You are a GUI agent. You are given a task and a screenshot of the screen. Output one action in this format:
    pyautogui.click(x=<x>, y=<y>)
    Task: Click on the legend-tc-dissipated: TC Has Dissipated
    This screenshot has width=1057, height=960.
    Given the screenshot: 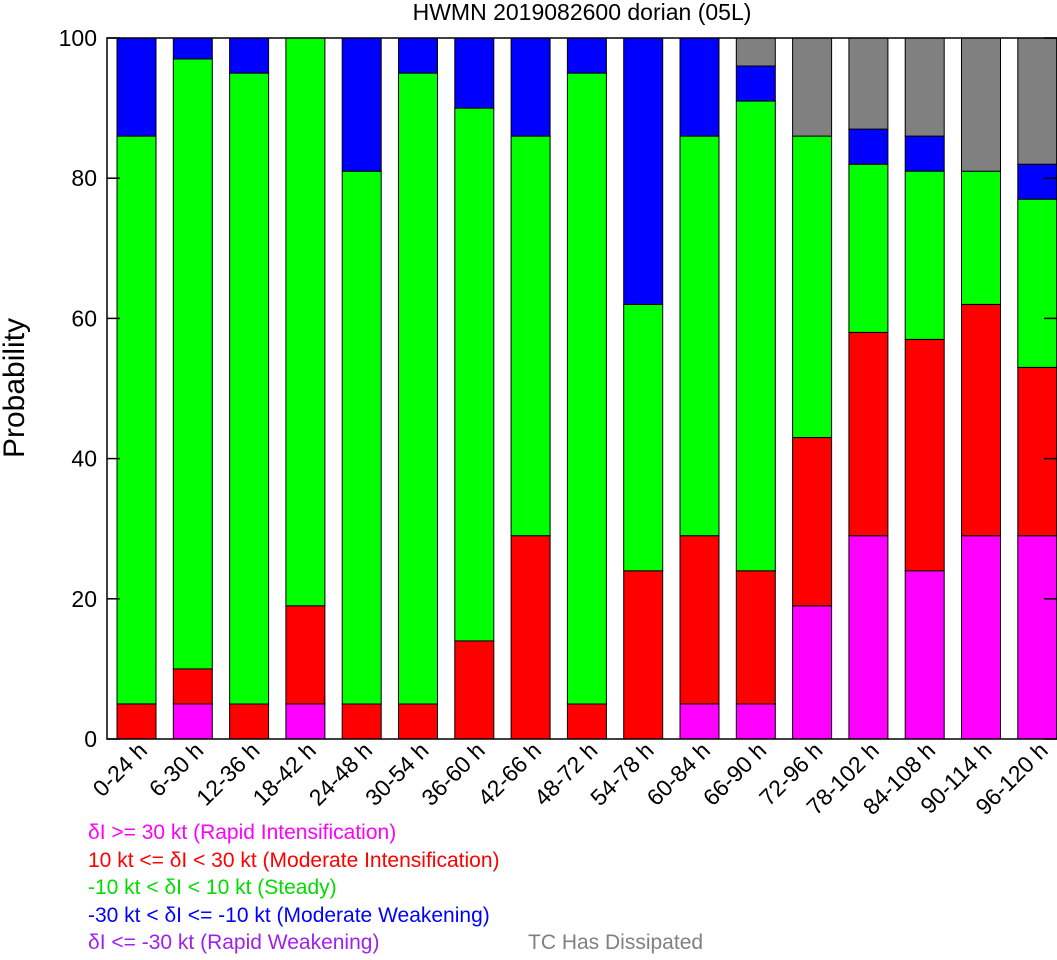 What is the action you would take?
    pyautogui.click(x=616, y=942)
    